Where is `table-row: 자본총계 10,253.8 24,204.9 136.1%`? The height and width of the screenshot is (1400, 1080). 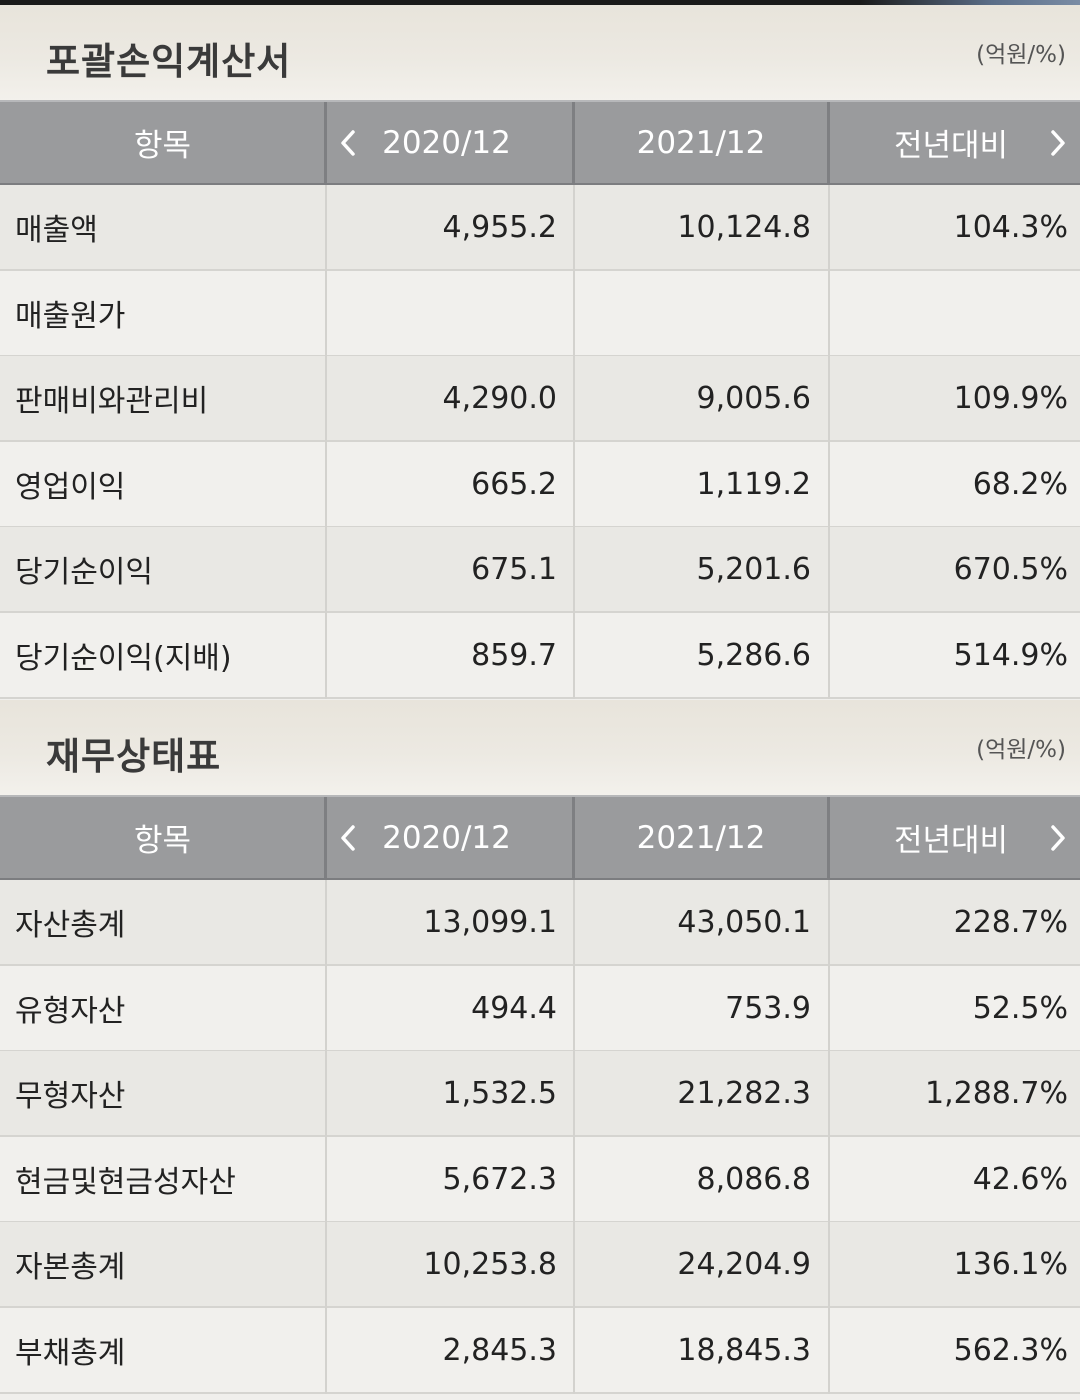 table-row: 자본총계 10,253.8 24,204.9 136.1% is located at coordinates (540, 1265).